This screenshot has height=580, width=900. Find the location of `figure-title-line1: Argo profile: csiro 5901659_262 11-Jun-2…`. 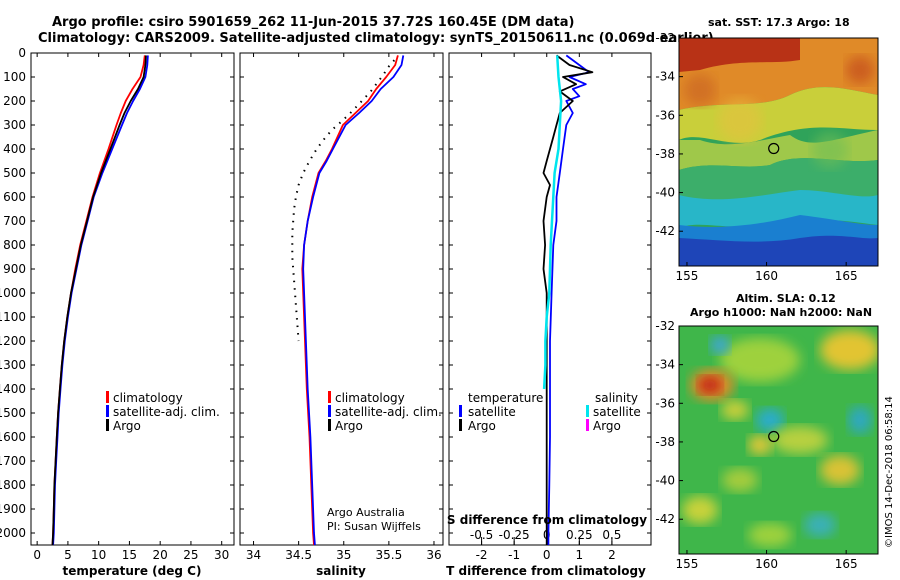

figure-title-line1: Argo profile: csiro 5901659_262 11-Jun-2… is located at coordinates (313, 22).